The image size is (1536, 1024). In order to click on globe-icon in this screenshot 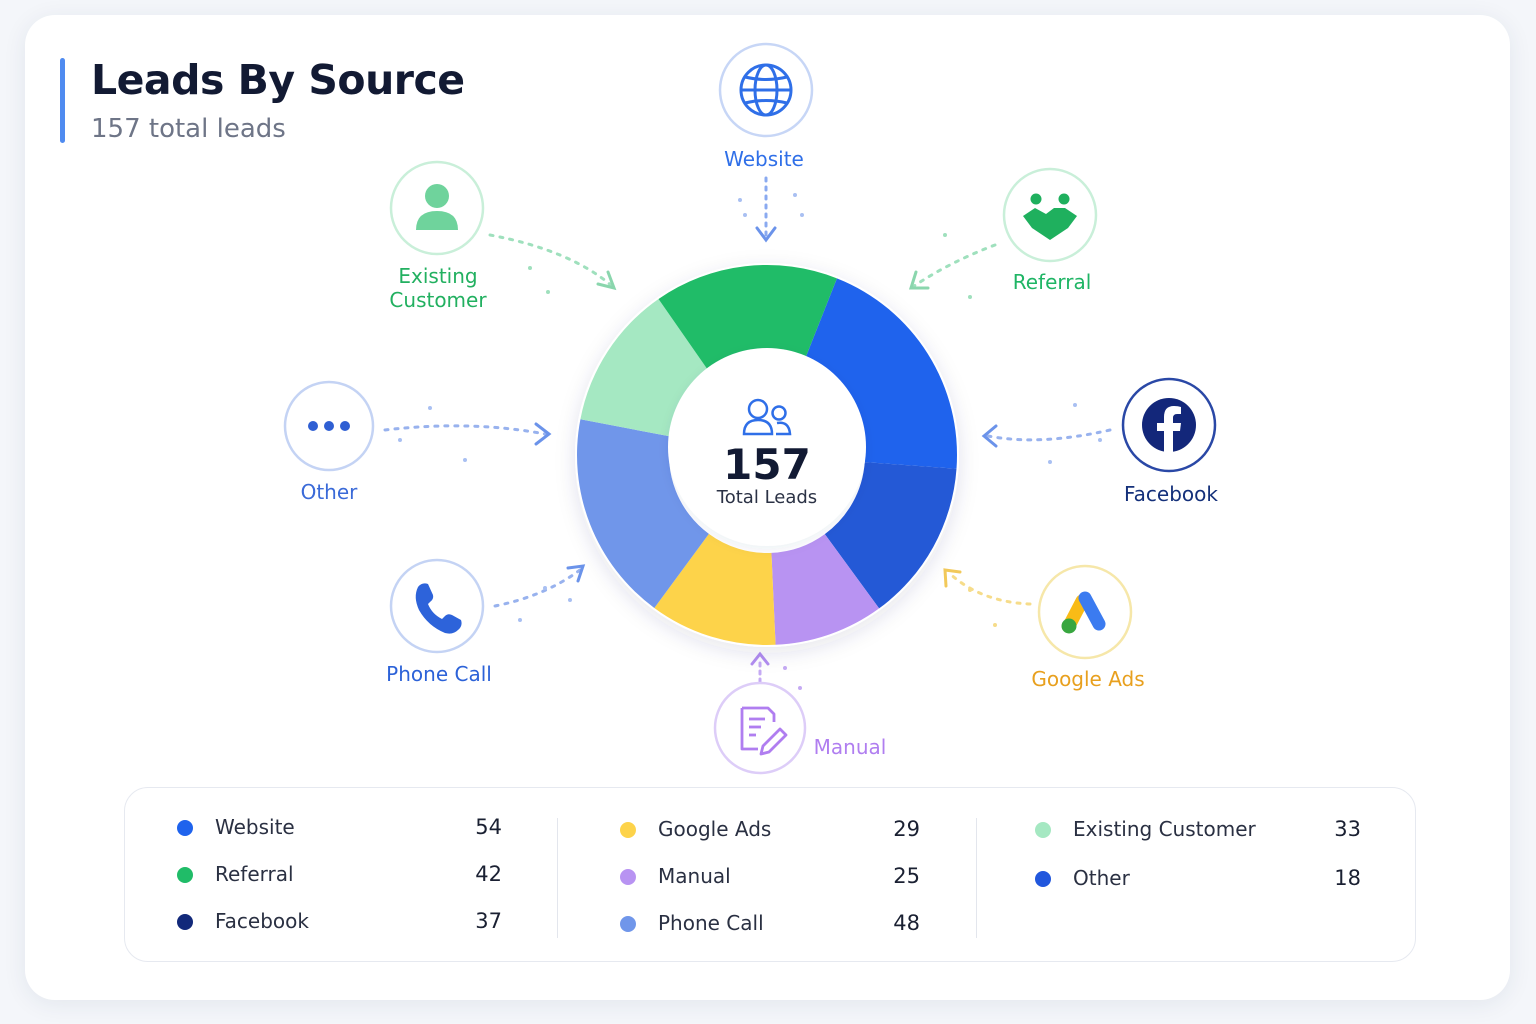, I will do `click(766, 90)`.